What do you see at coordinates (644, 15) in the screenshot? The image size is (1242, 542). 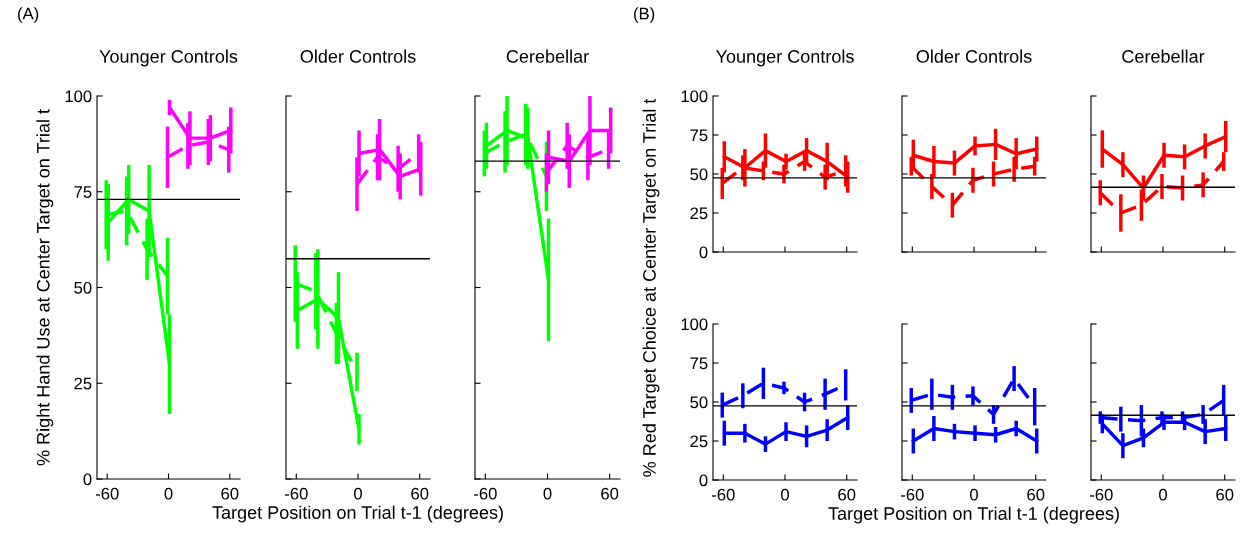 I see `text: (B)` at bounding box center [644, 15].